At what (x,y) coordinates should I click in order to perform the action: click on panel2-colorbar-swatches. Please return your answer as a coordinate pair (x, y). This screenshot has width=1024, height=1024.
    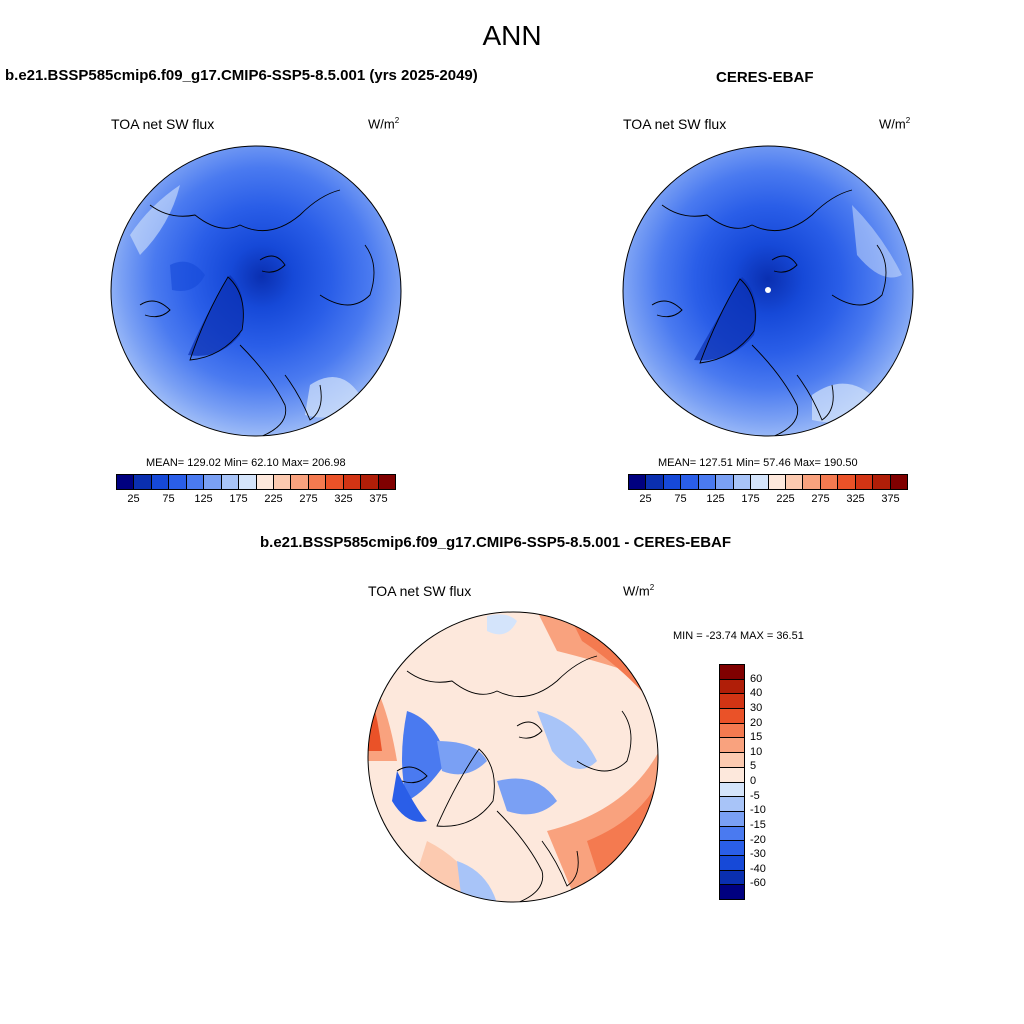
    Looking at the image, I should click on (768, 482).